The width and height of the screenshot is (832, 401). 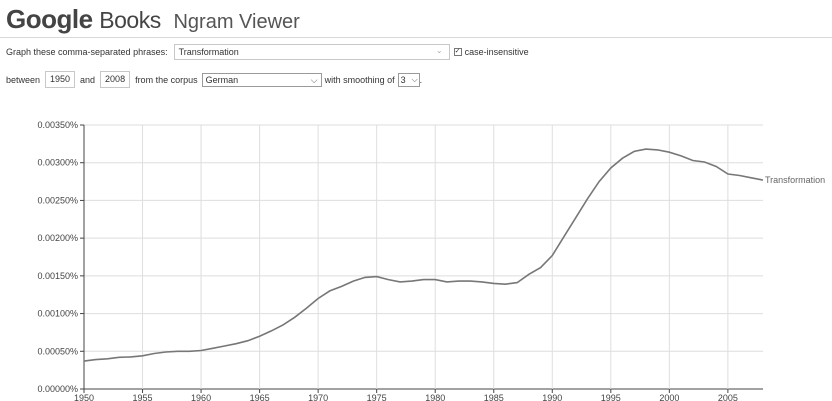 I want to click on x-tick-label: 1960, so click(x=201, y=397).